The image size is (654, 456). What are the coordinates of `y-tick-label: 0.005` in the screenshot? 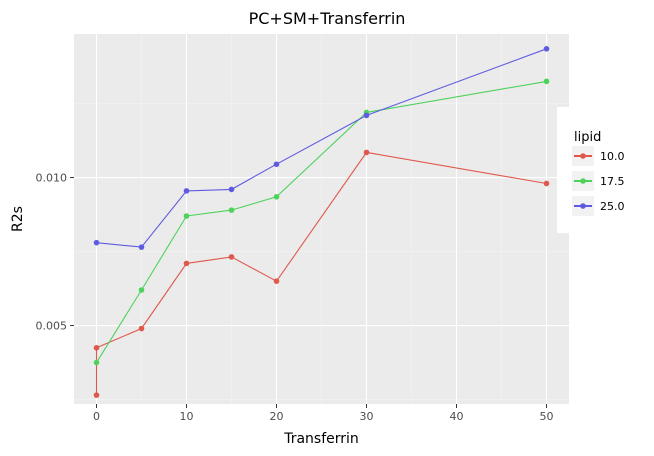 It's located at (52, 326).